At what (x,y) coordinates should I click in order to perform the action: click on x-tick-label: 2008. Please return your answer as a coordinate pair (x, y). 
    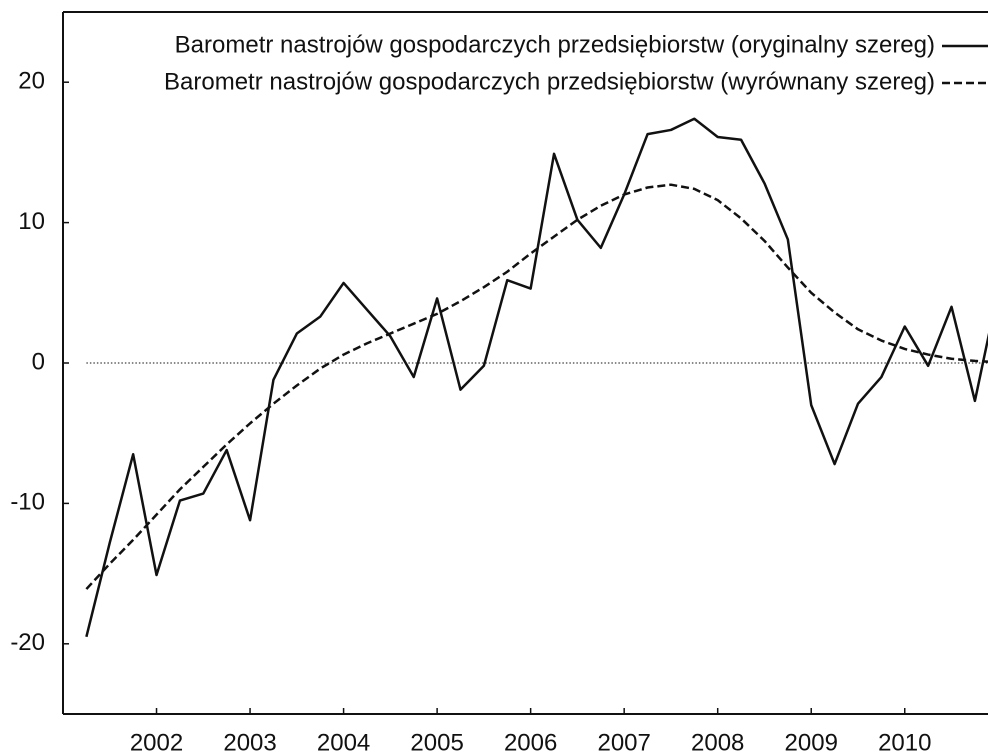
    Looking at the image, I should click on (717, 742).